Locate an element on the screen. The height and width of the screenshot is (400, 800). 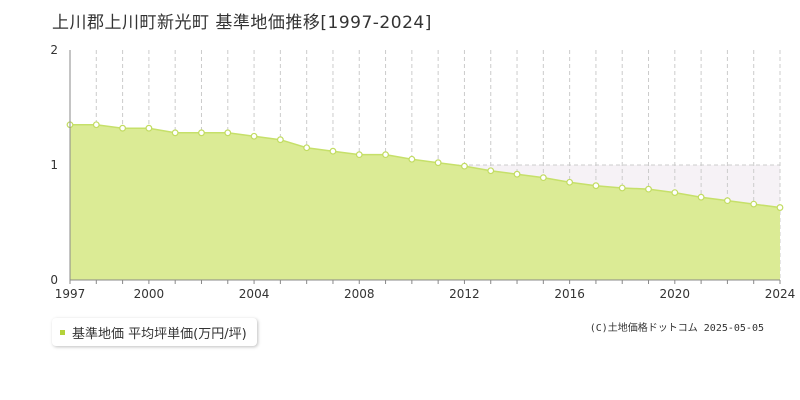
x-tick-label: 1997 is located at coordinates (70, 294).